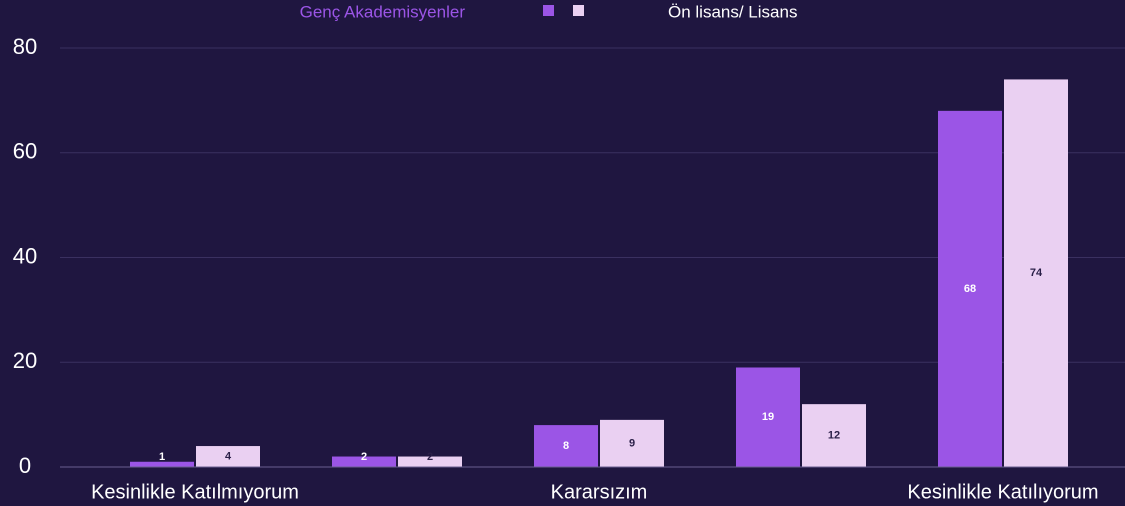 The height and width of the screenshot is (506, 1125). I want to click on legend-label: Genç Akademisyenler, so click(383, 11).